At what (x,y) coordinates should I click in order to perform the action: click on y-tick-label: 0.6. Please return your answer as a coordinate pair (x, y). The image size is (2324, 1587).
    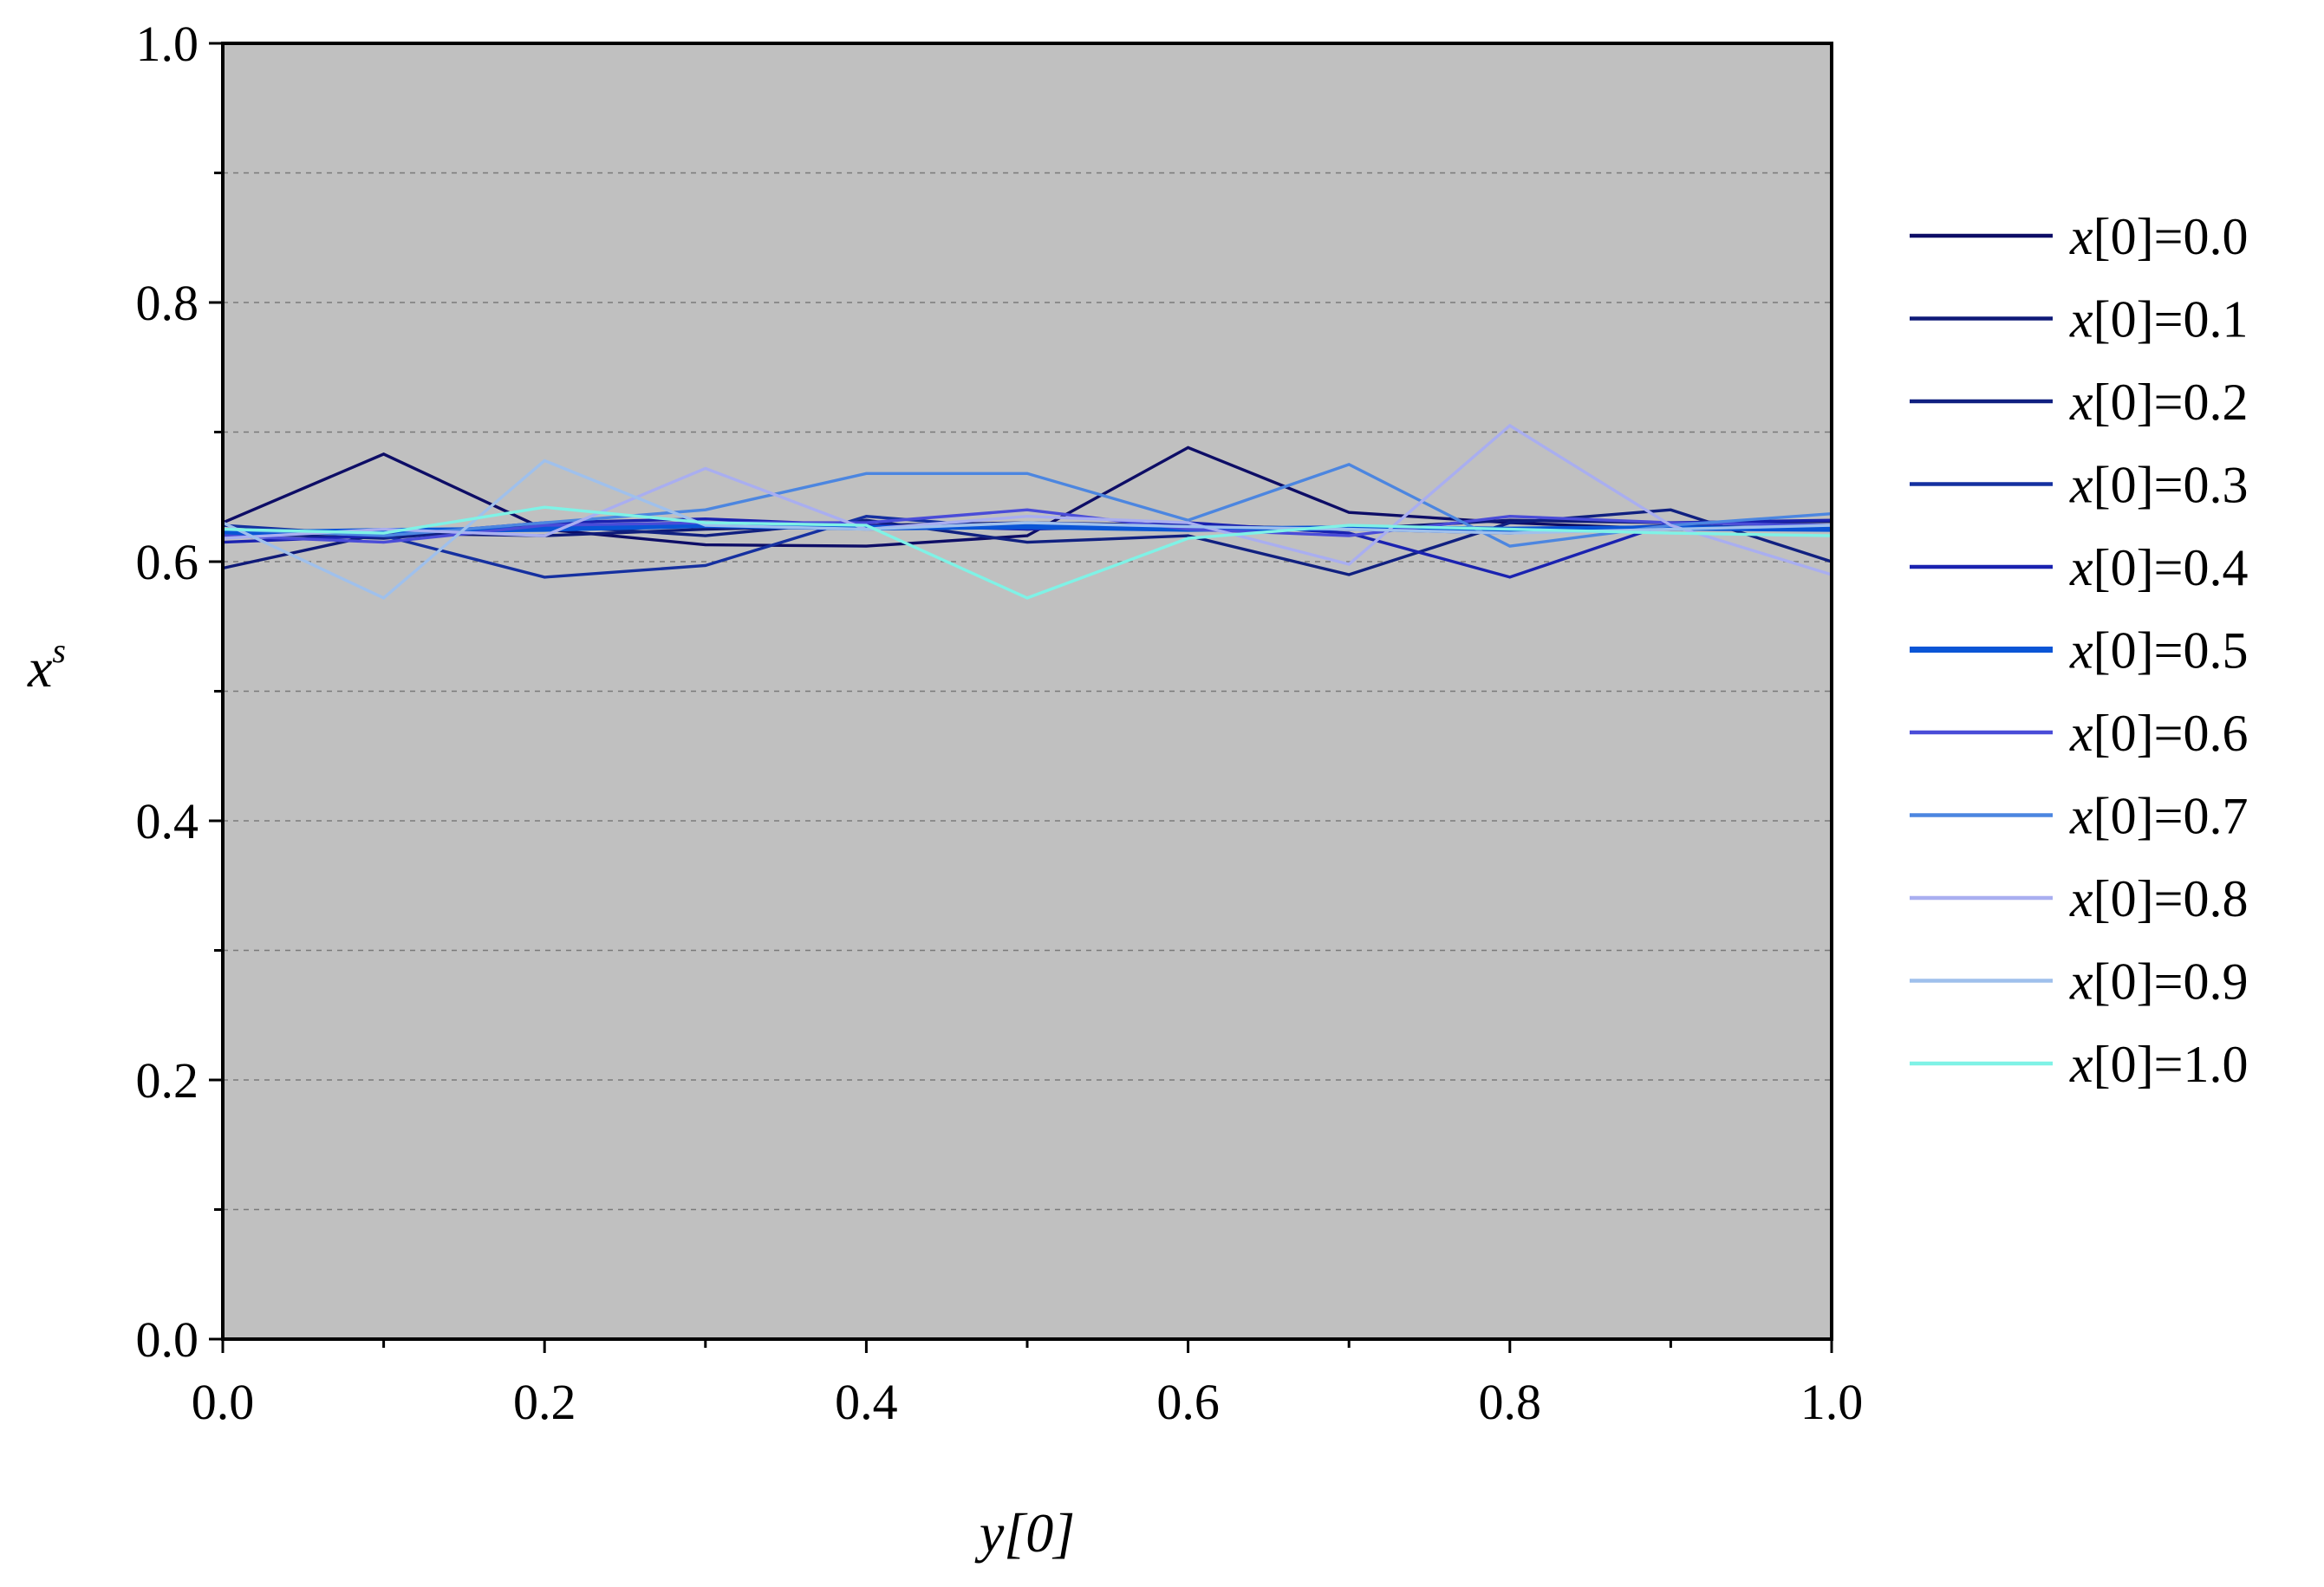
    Looking at the image, I should click on (167, 562).